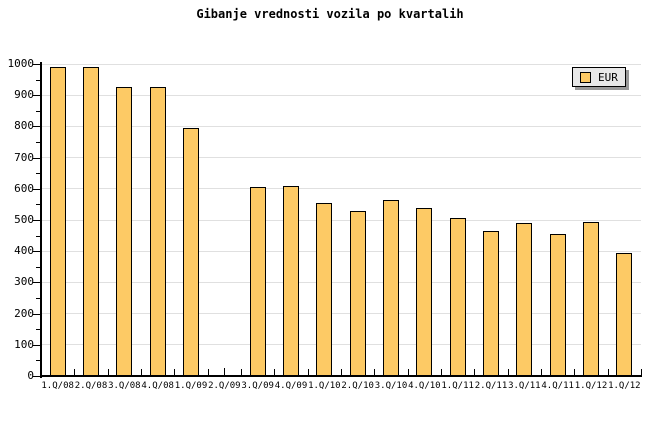  Describe the element at coordinates (24, 95) in the screenshot. I see `y-tick-label-900: 900` at that location.